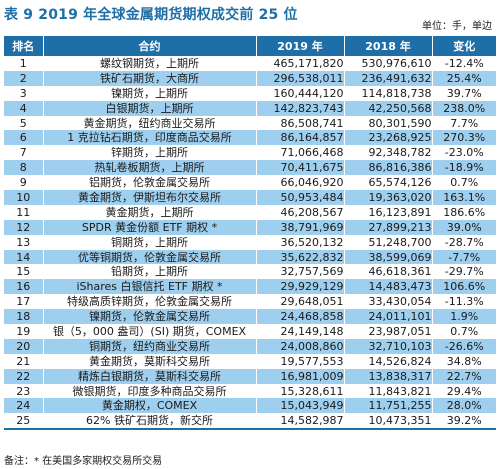 The image size is (500, 469). Describe the element at coordinates (150, 138) in the screenshot. I see `cell-contract: 1 克拉钻石期货，印度商品交易所` at that location.